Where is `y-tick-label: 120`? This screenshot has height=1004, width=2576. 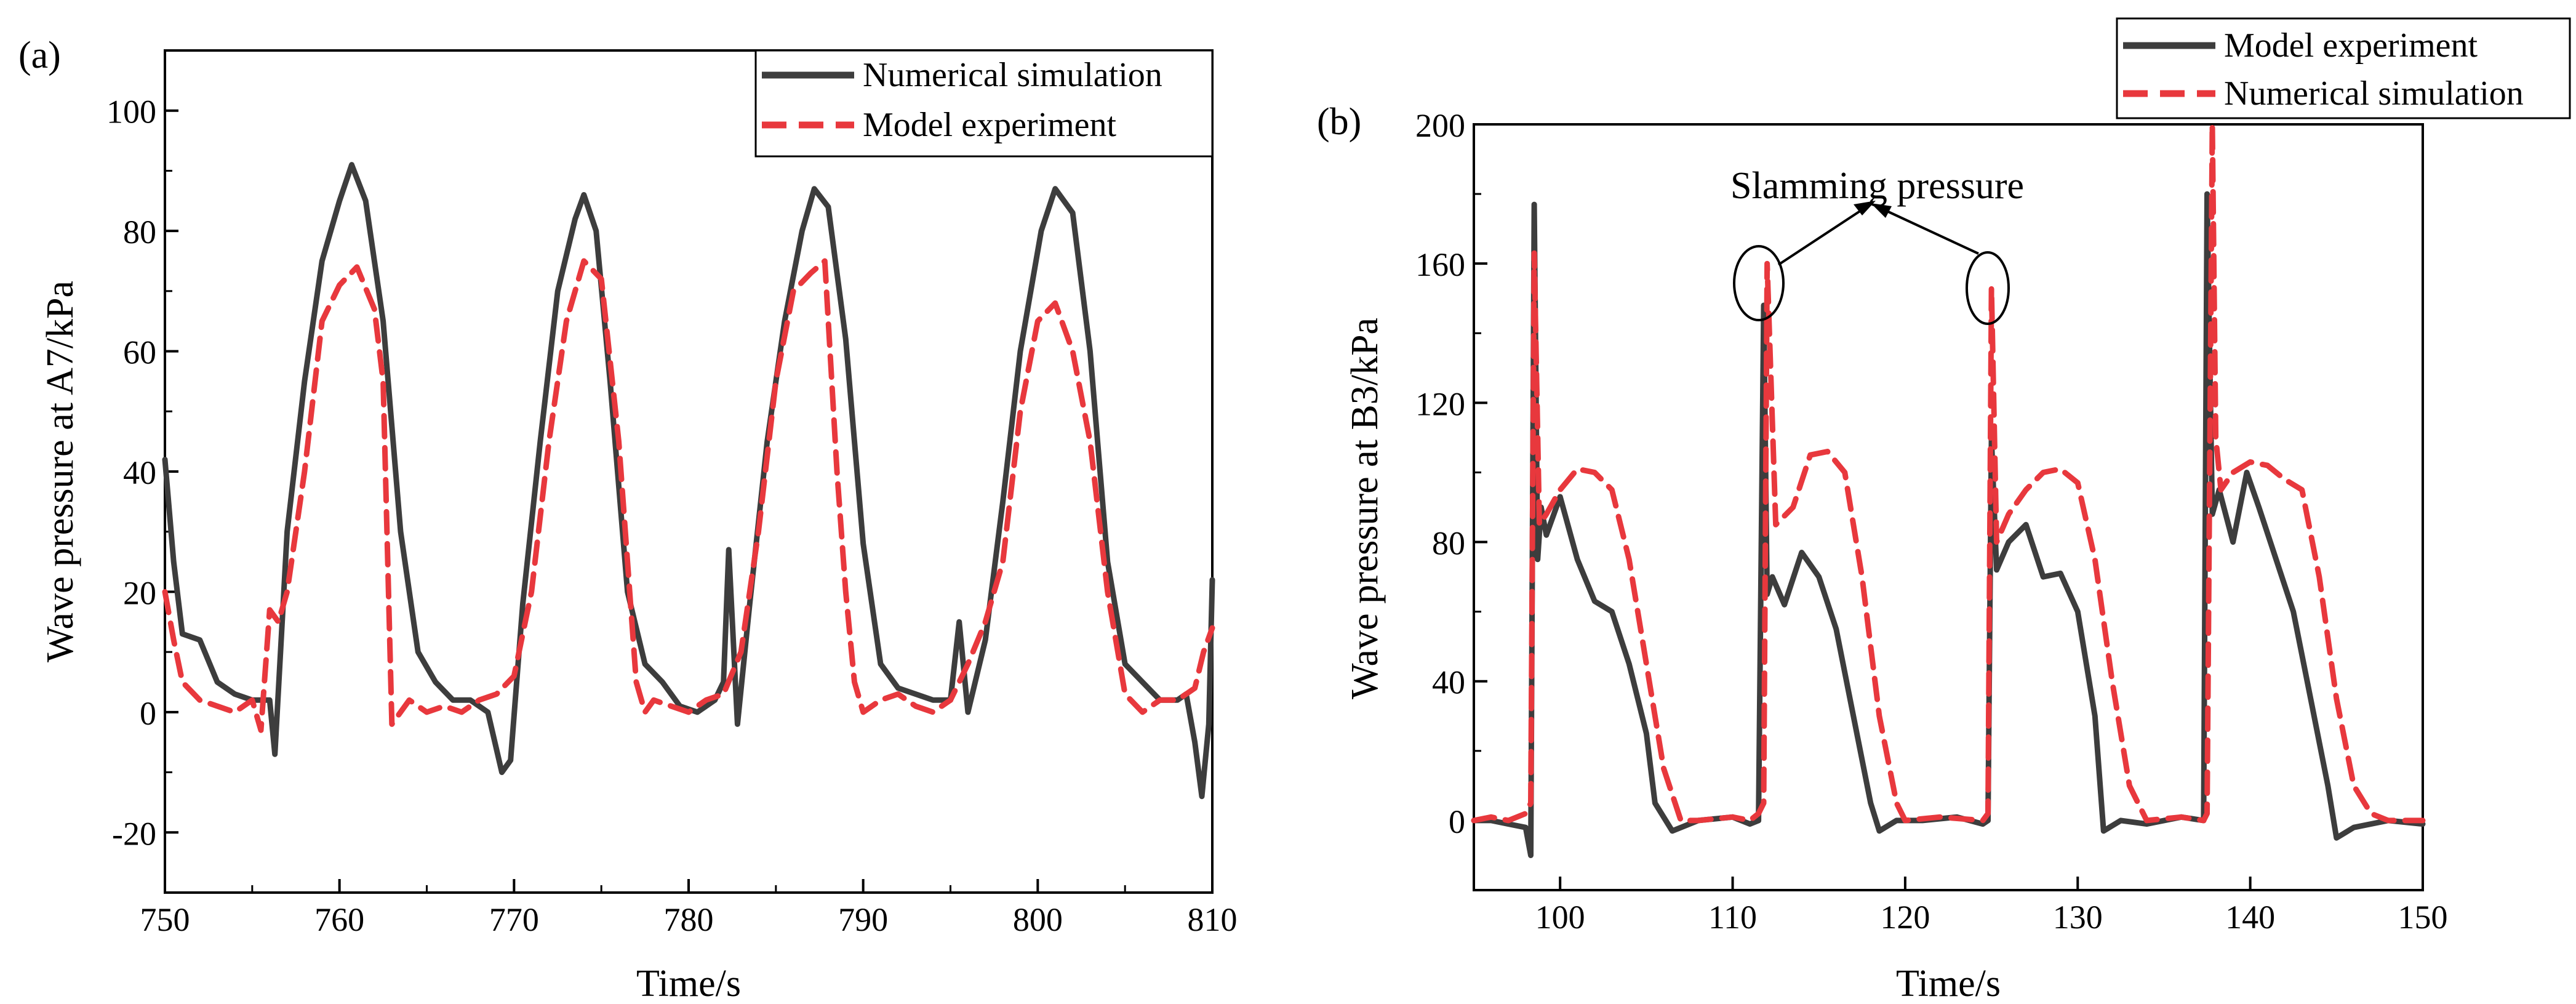 y-tick-label: 120 is located at coordinates (1440, 403).